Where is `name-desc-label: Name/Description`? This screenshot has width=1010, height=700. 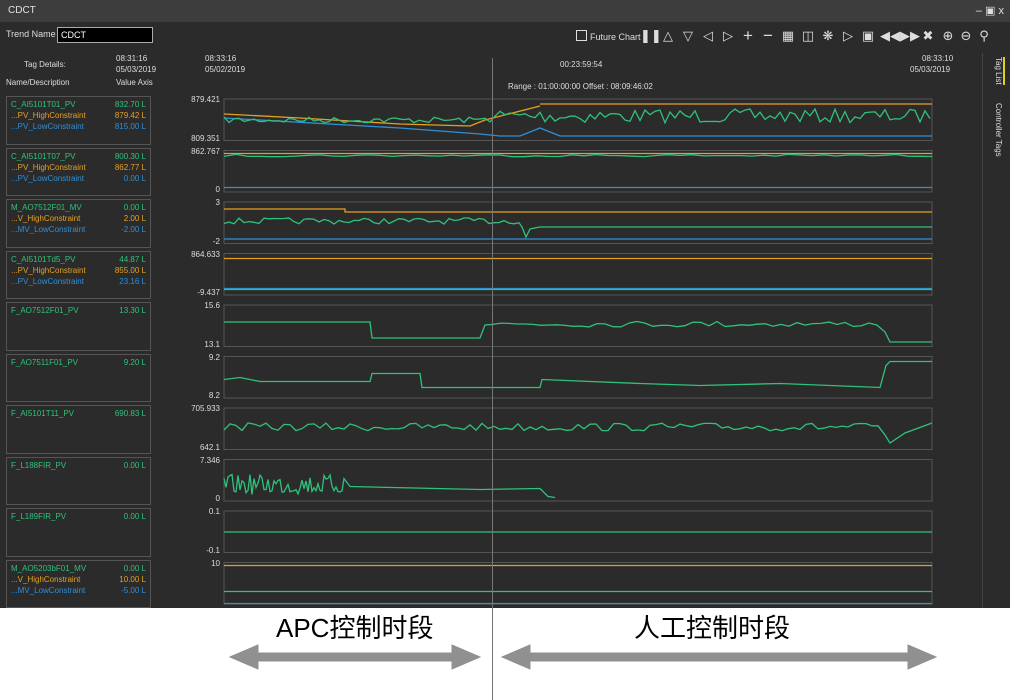 name-desc-label: Name/Description is located at coordinates (38, 82).